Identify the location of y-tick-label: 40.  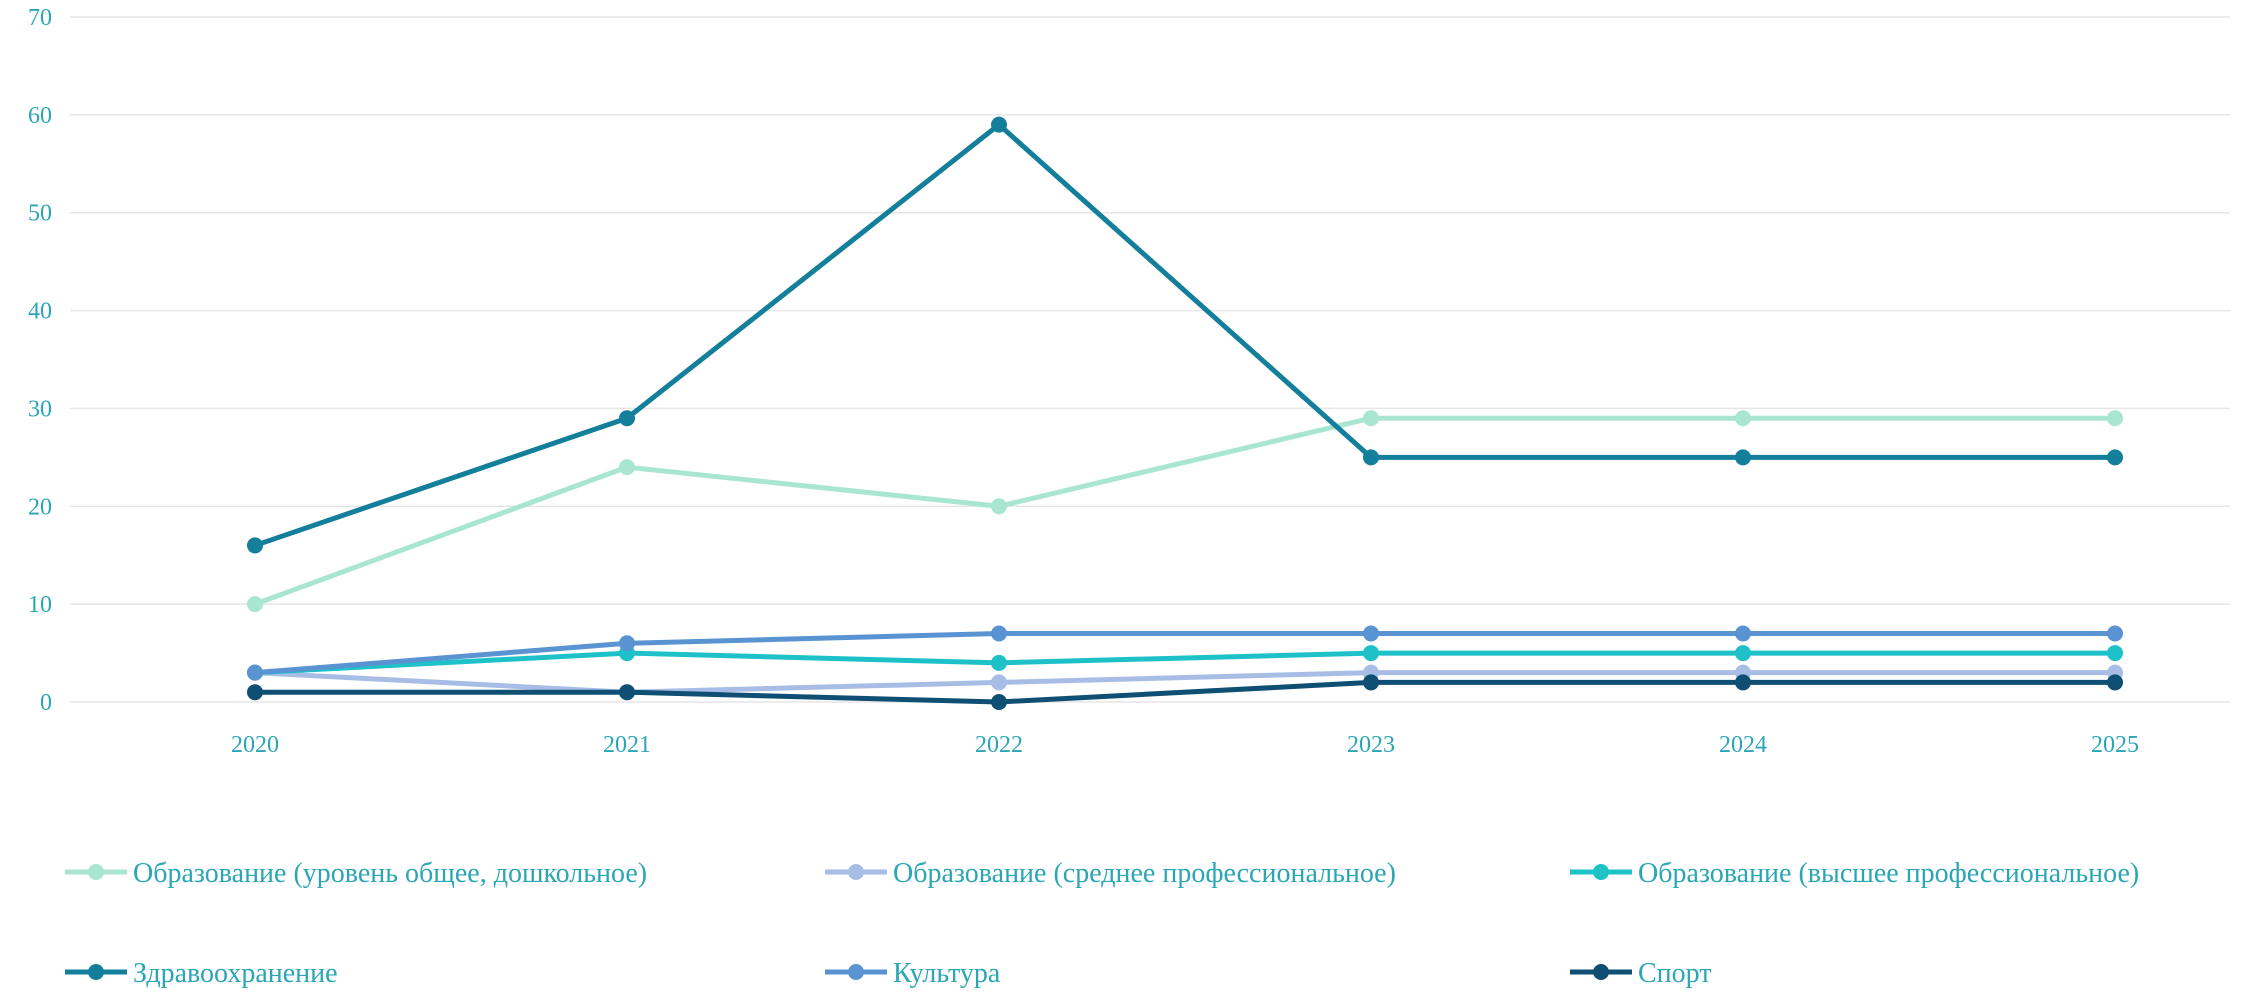
(40, 312).